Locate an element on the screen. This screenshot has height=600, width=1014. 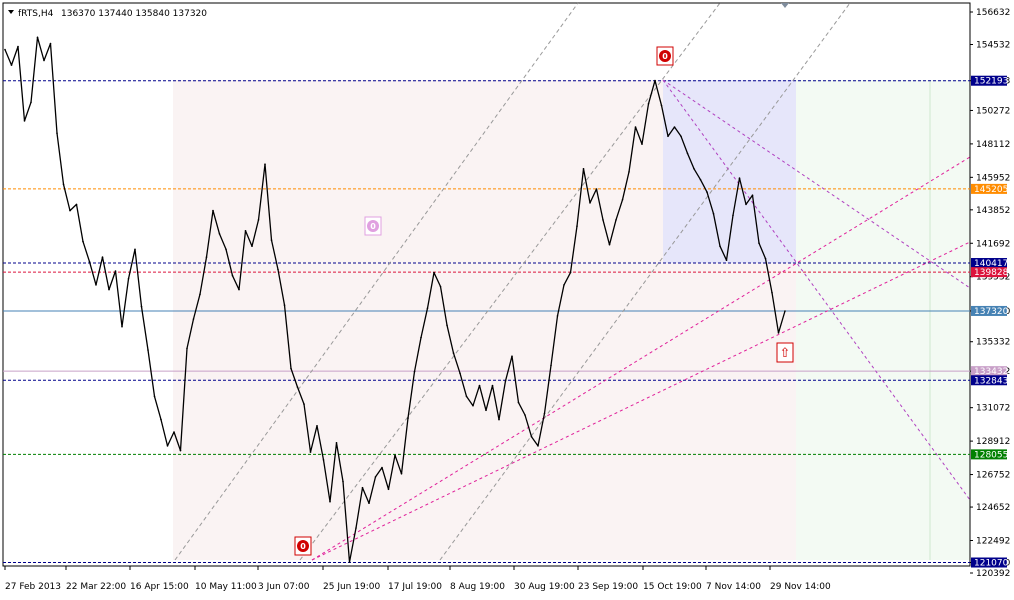
level-tag-label: 128055 is located at coordinates (991, 455).